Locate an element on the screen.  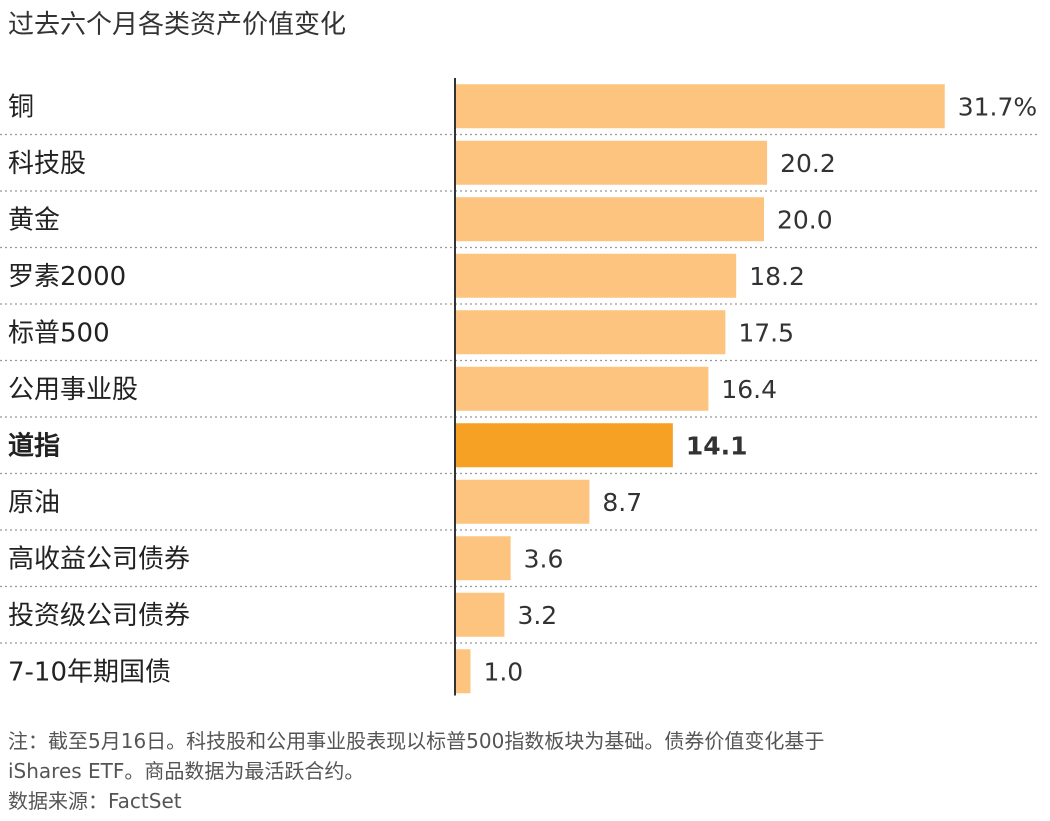
category-label-2: 黄金 is located at coordinates (34, 220).